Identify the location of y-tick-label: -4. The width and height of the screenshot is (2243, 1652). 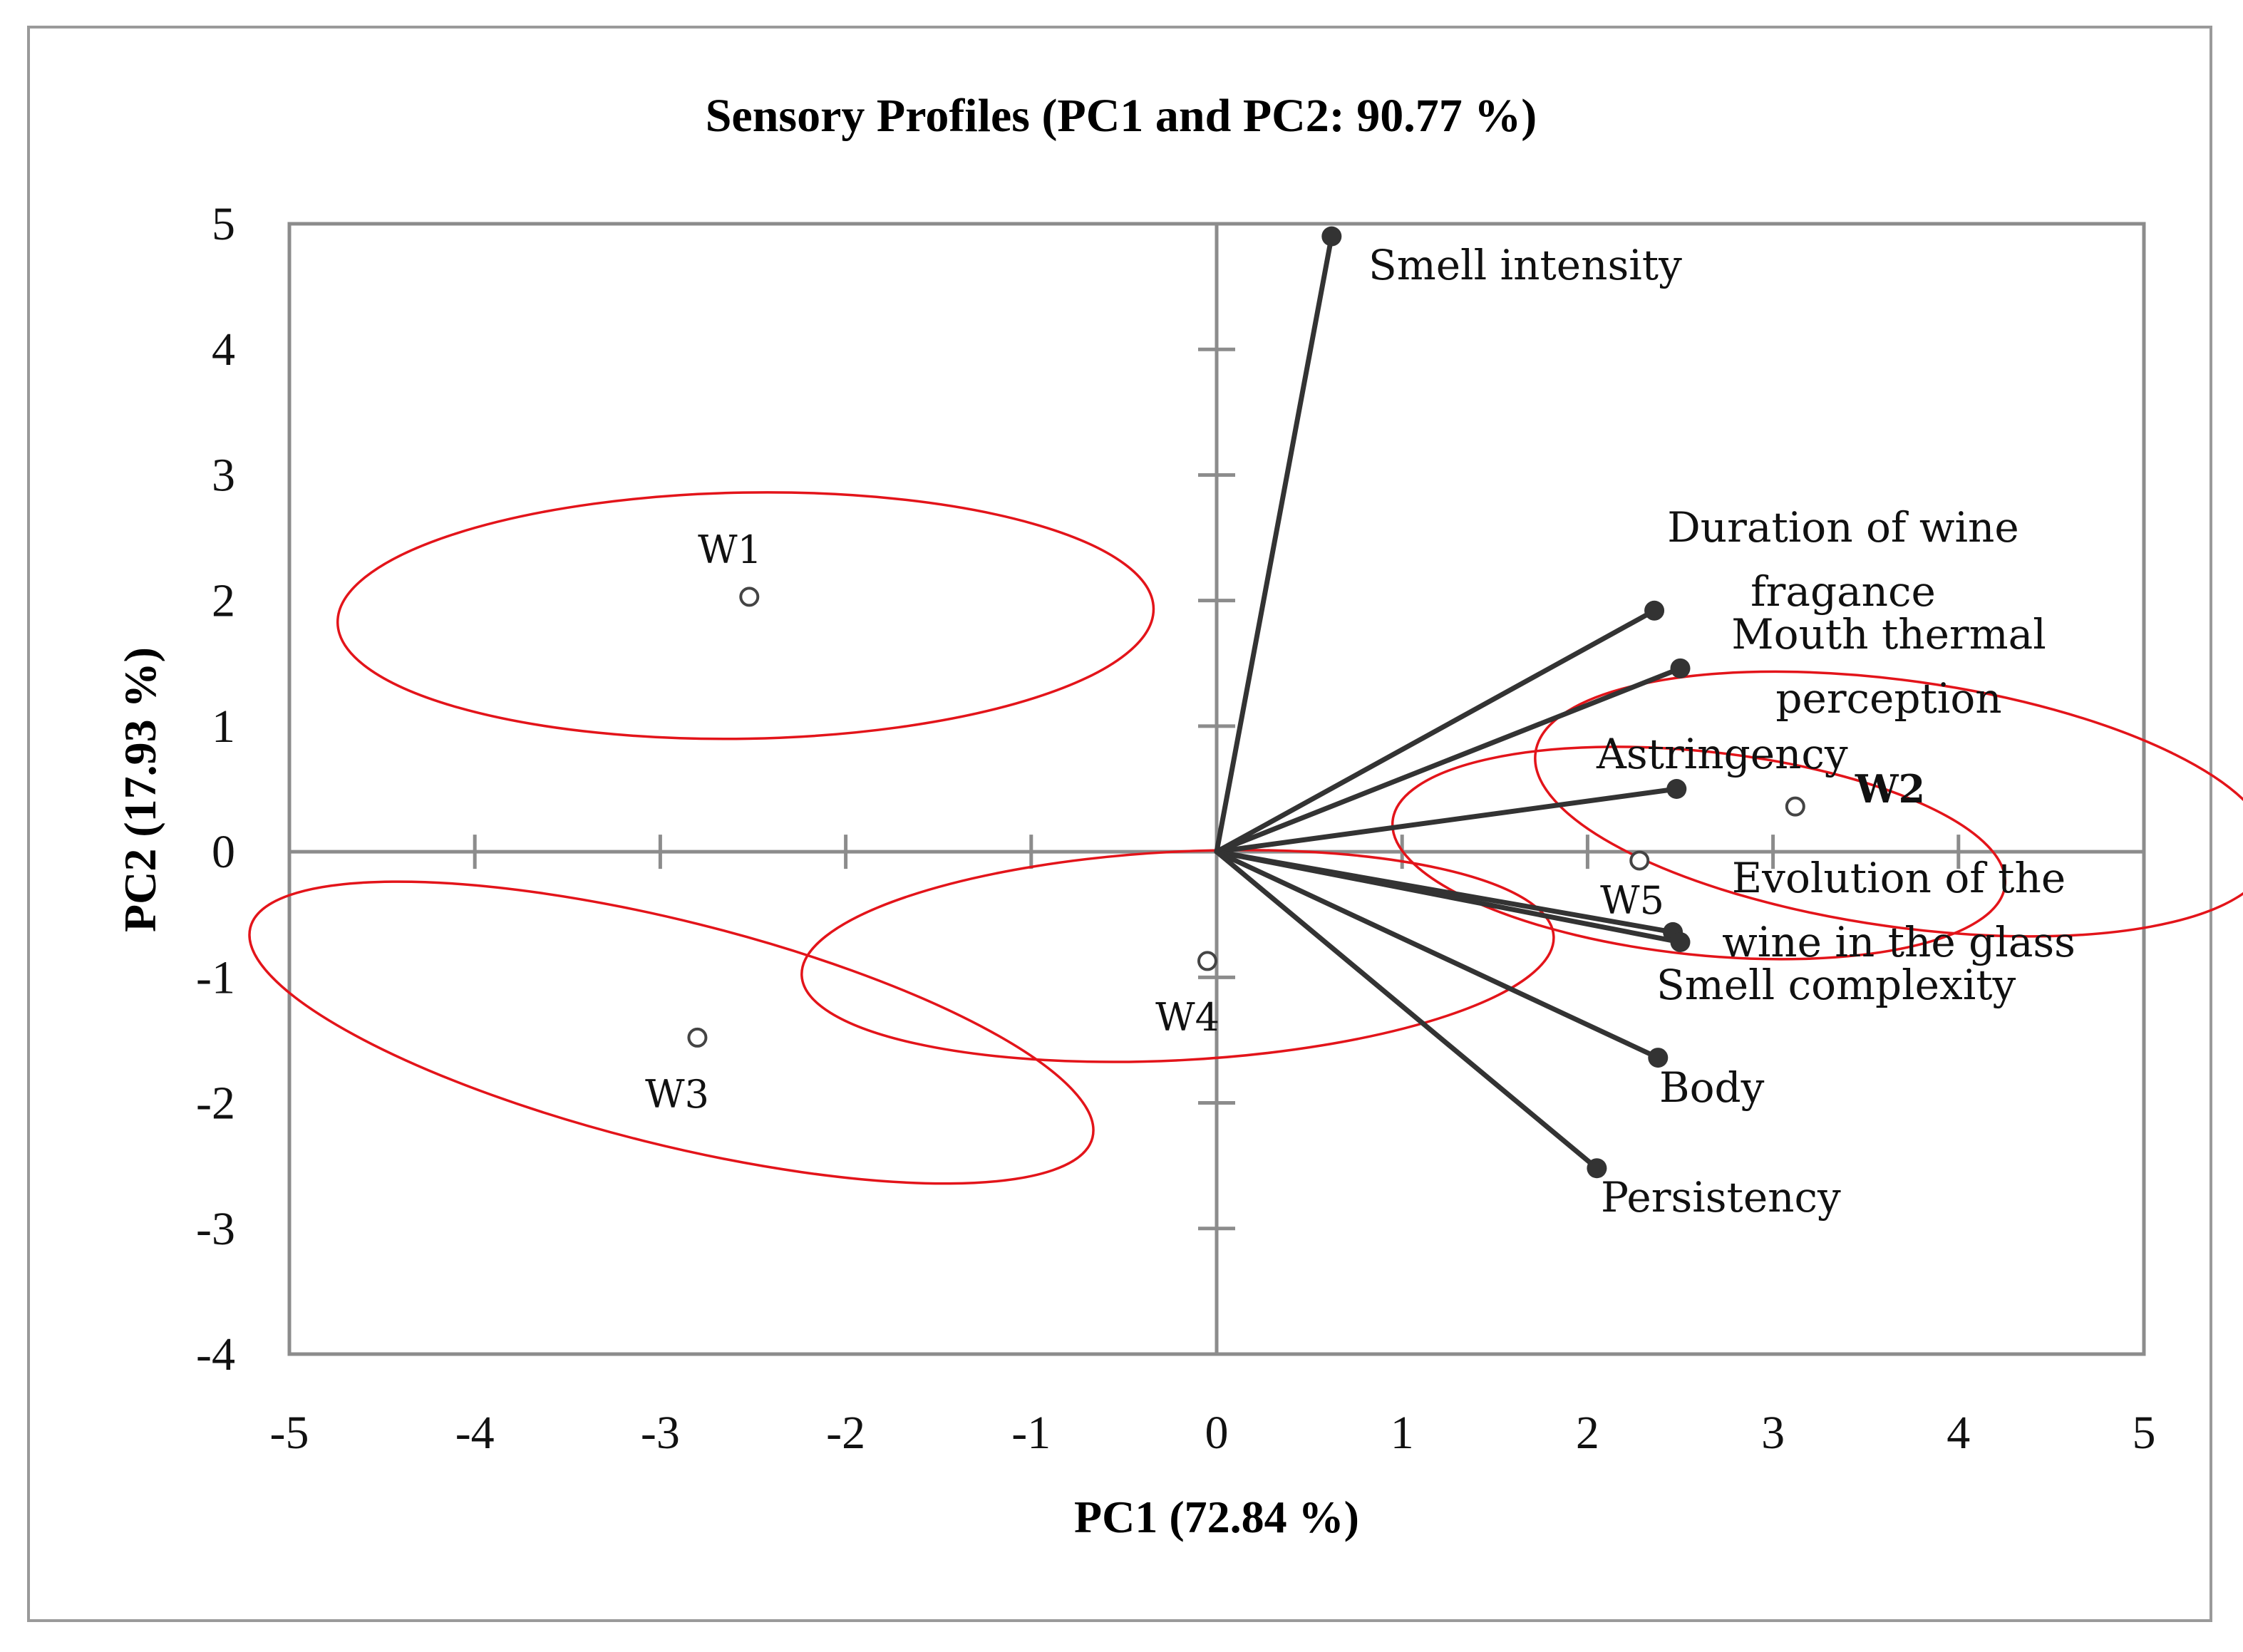
(216, 1354).